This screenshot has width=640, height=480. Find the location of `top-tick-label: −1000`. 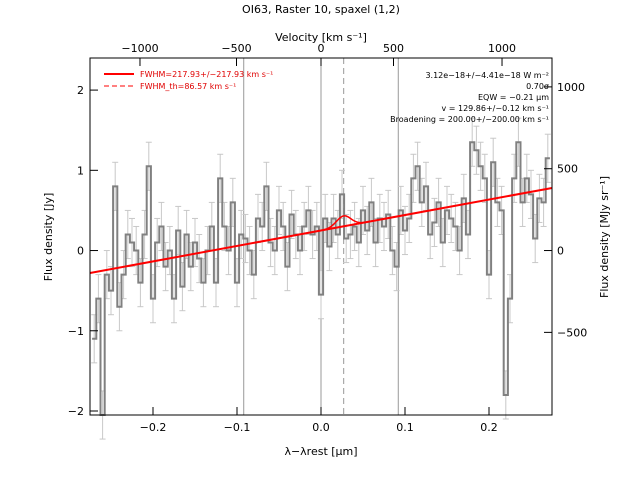

top-tick-label: −1000 is located at coordinates (139, 48).